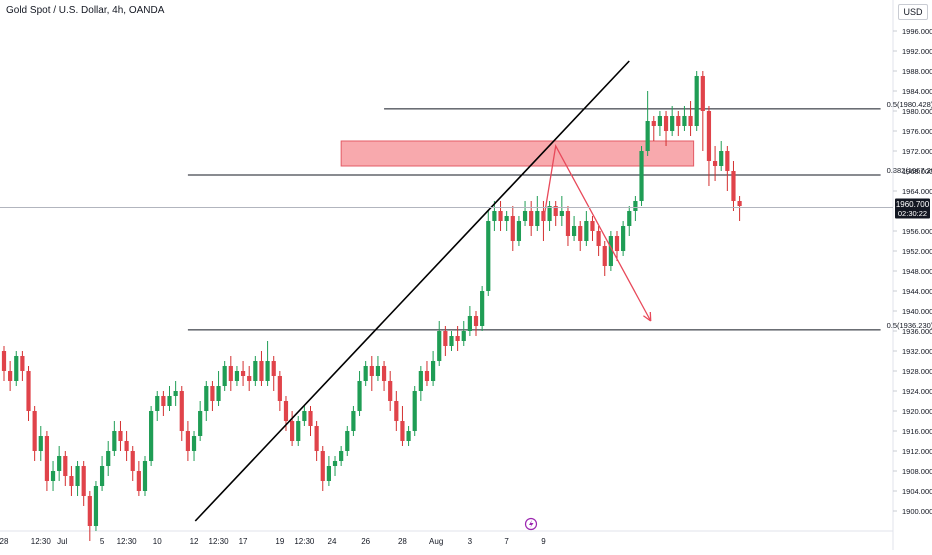 Image resolution: width=932 pixels, height=555 pixels. Describe the element at coordinates (917, 191) in the screenshot. I see `y-tick-label: 1964.000` at that location.